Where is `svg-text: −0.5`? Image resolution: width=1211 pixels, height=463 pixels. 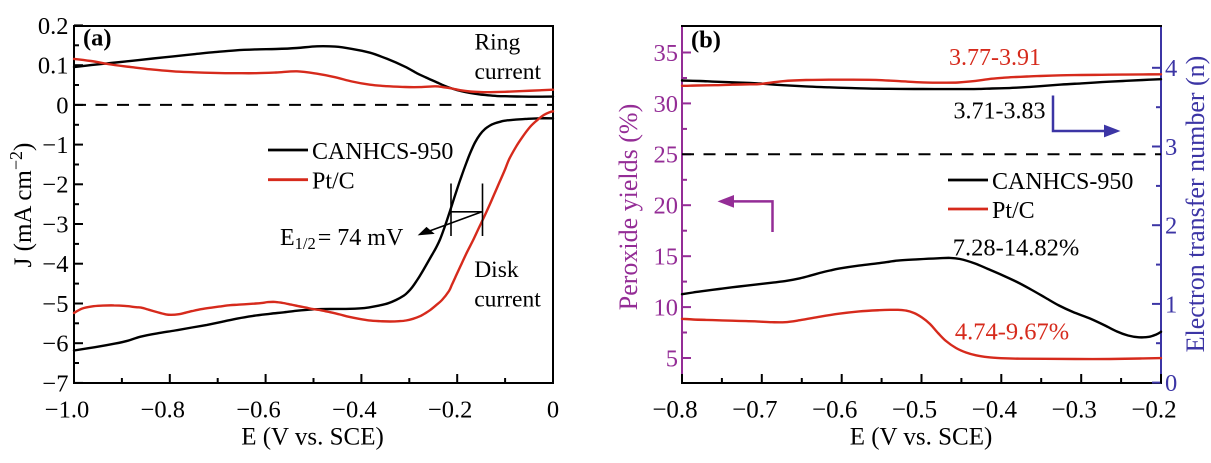 svg-text: −0.5 is located at coordinates (914, 409).